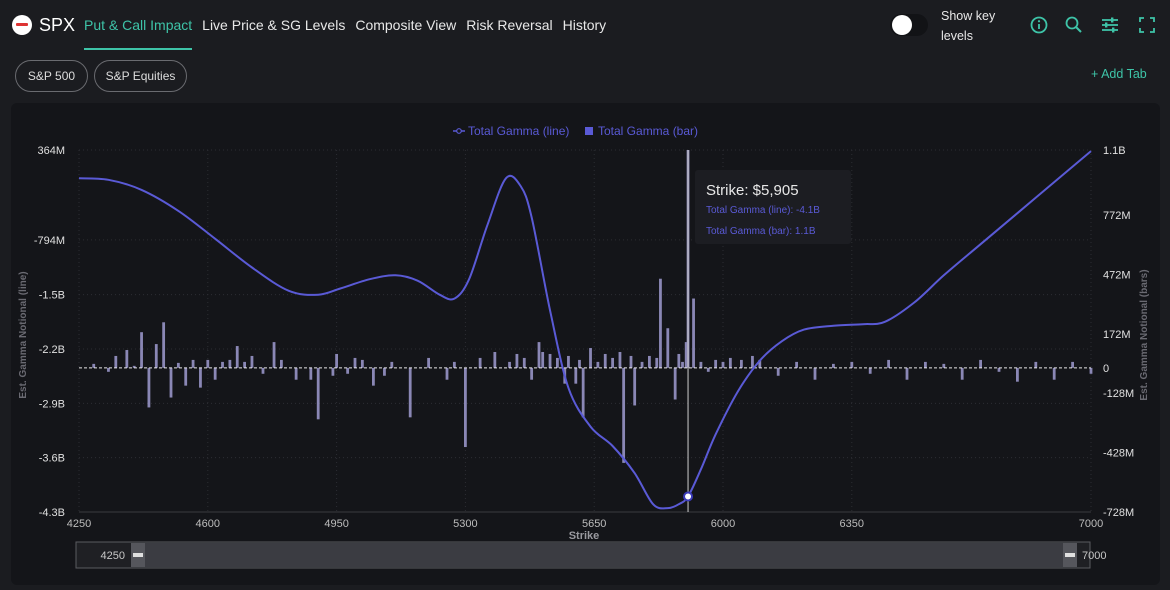  I want to click on range-slider: 4250 7000, so click(590, 555).